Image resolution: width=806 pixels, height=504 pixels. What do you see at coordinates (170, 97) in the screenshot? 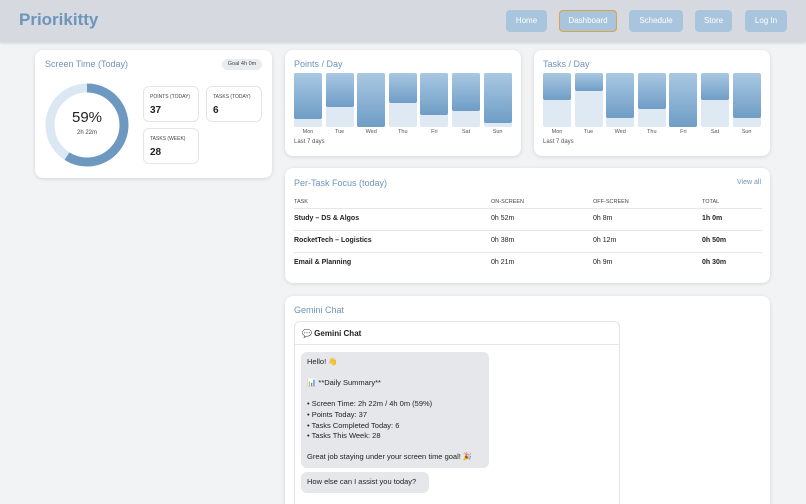
I see `stat-label: POINTS (TODAY)` at bounding box center [170, 97].